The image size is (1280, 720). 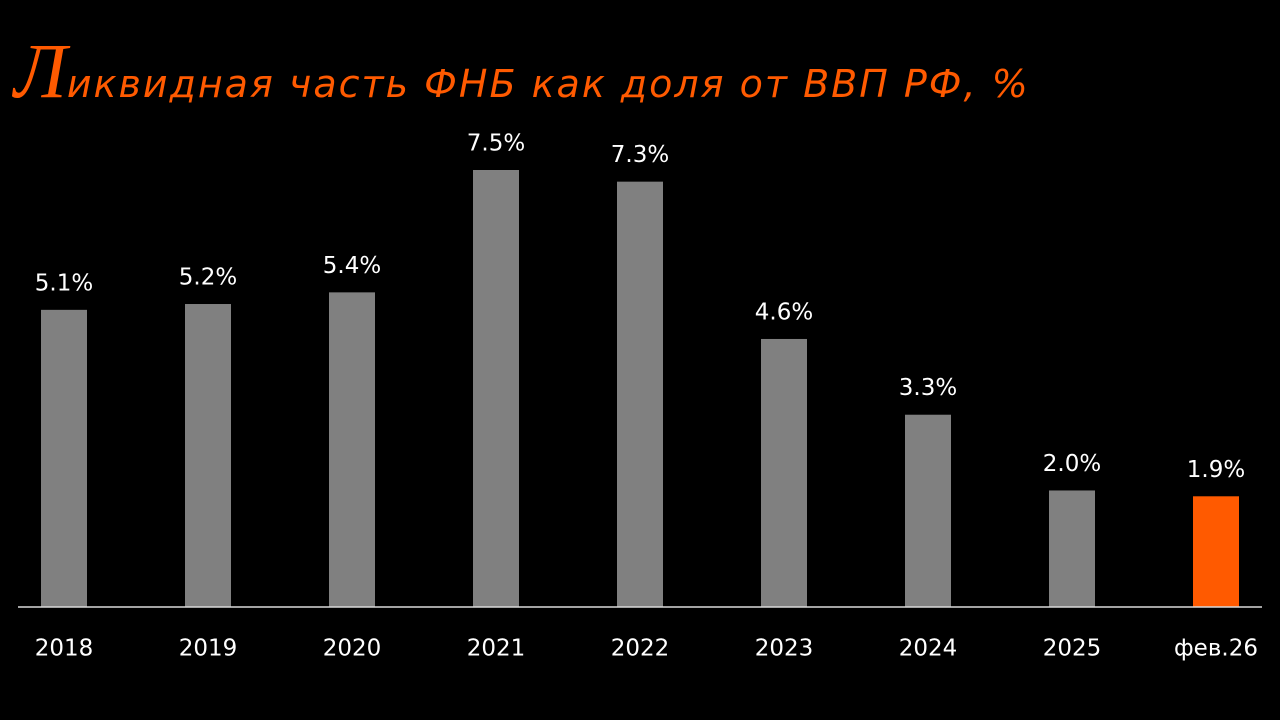 I want to click on value-label: 7.5%, so click(x=496, y=144).